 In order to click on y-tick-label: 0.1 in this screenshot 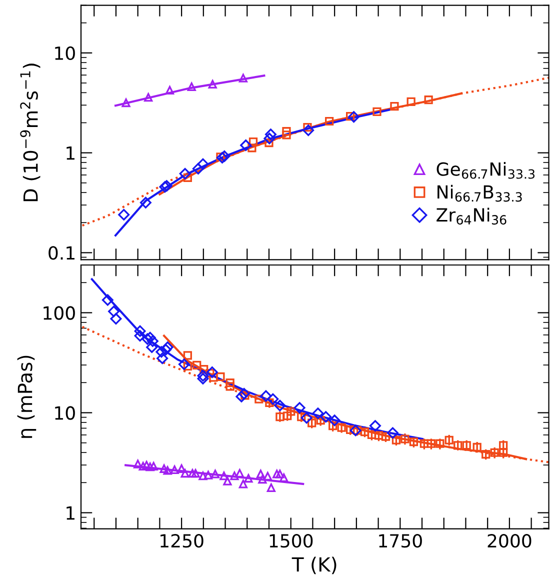, I will do `click(61, 253)`.